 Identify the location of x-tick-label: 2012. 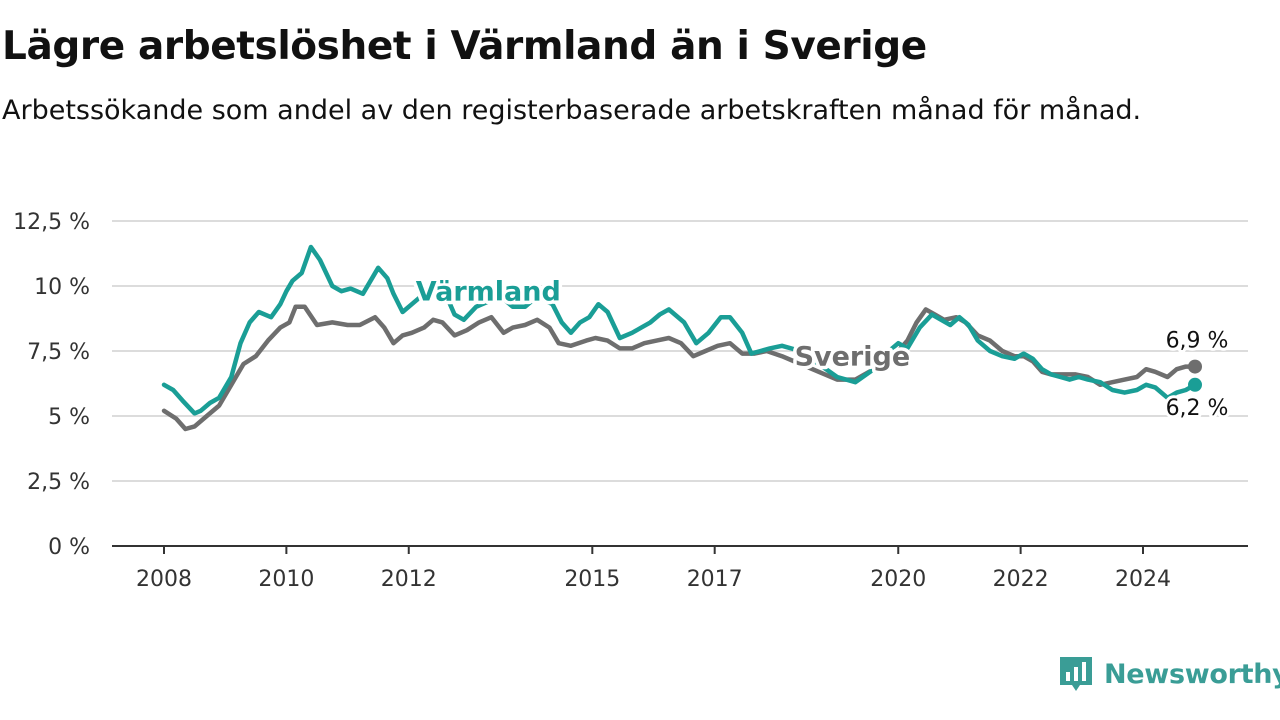
(409, 579).